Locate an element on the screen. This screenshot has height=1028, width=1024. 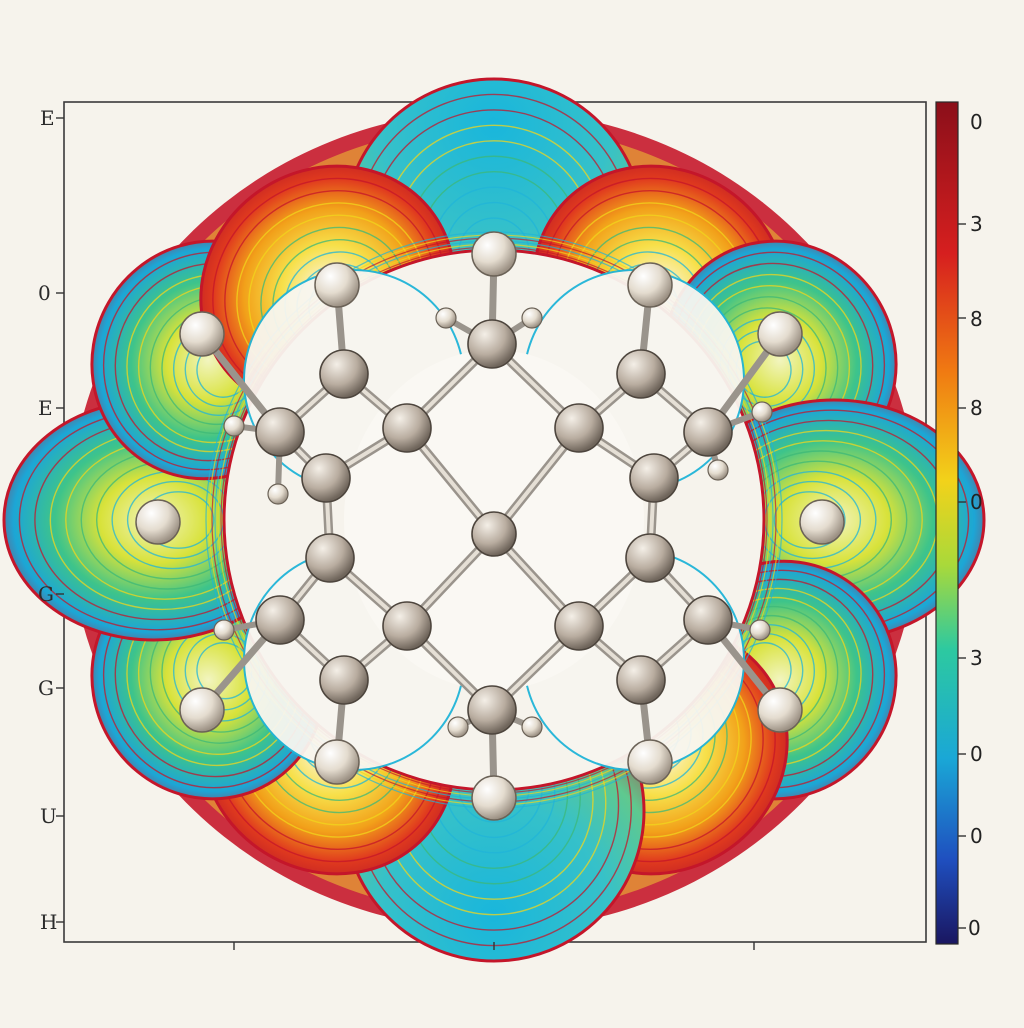
left-axis-tick-1: E is located at coordinates (47, 118).